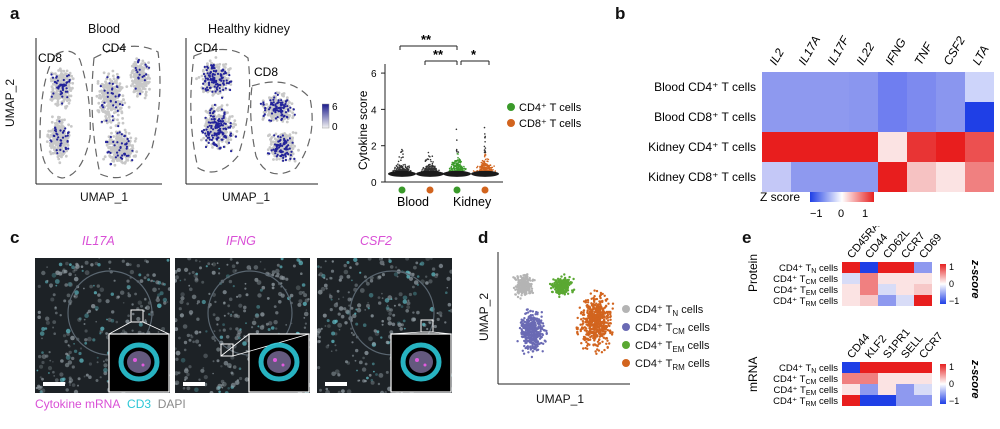 The image size is (1000, 429). Describe the element at coordinates (50, 58) in the screenshot. I see `blood-cd8-label: CD8` at that location.